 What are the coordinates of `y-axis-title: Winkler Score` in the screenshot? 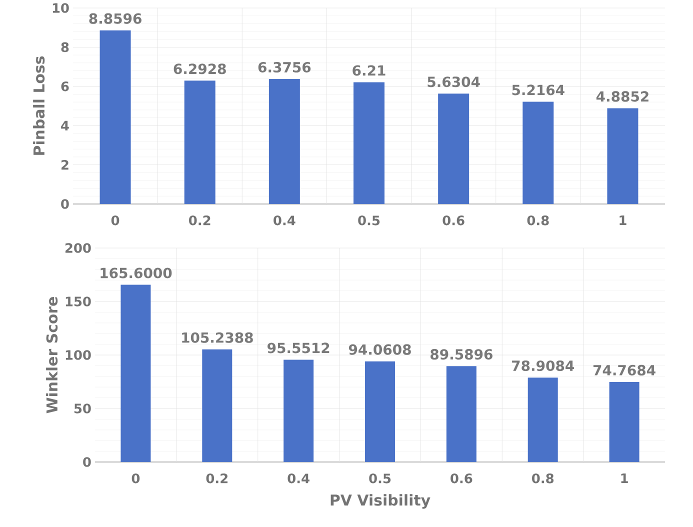 It's located at (52, 355).